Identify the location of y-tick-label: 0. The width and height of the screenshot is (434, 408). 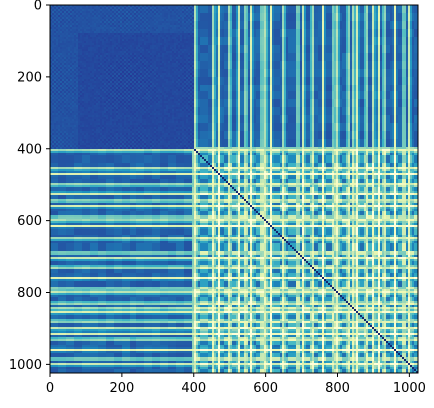
(38, 7).